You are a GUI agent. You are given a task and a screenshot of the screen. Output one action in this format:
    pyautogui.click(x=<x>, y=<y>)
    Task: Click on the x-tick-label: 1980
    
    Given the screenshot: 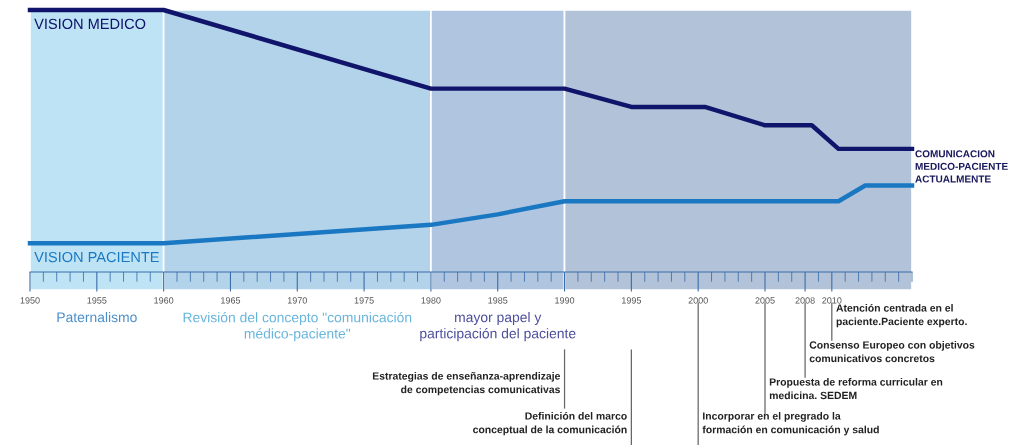 What is the action you would take?
    pyautogui.click(x=431, y=300)
    